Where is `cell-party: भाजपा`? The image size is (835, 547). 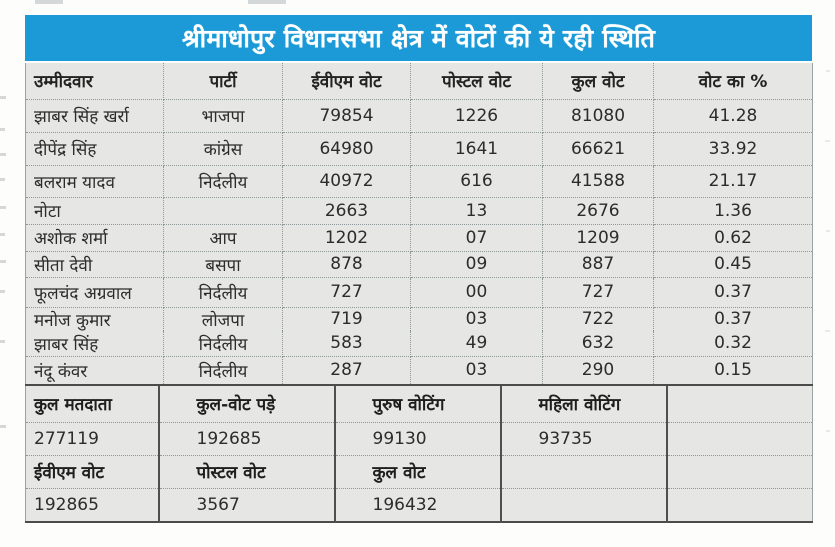 cell-party: भाजपा is located at coordinates (223, 116).